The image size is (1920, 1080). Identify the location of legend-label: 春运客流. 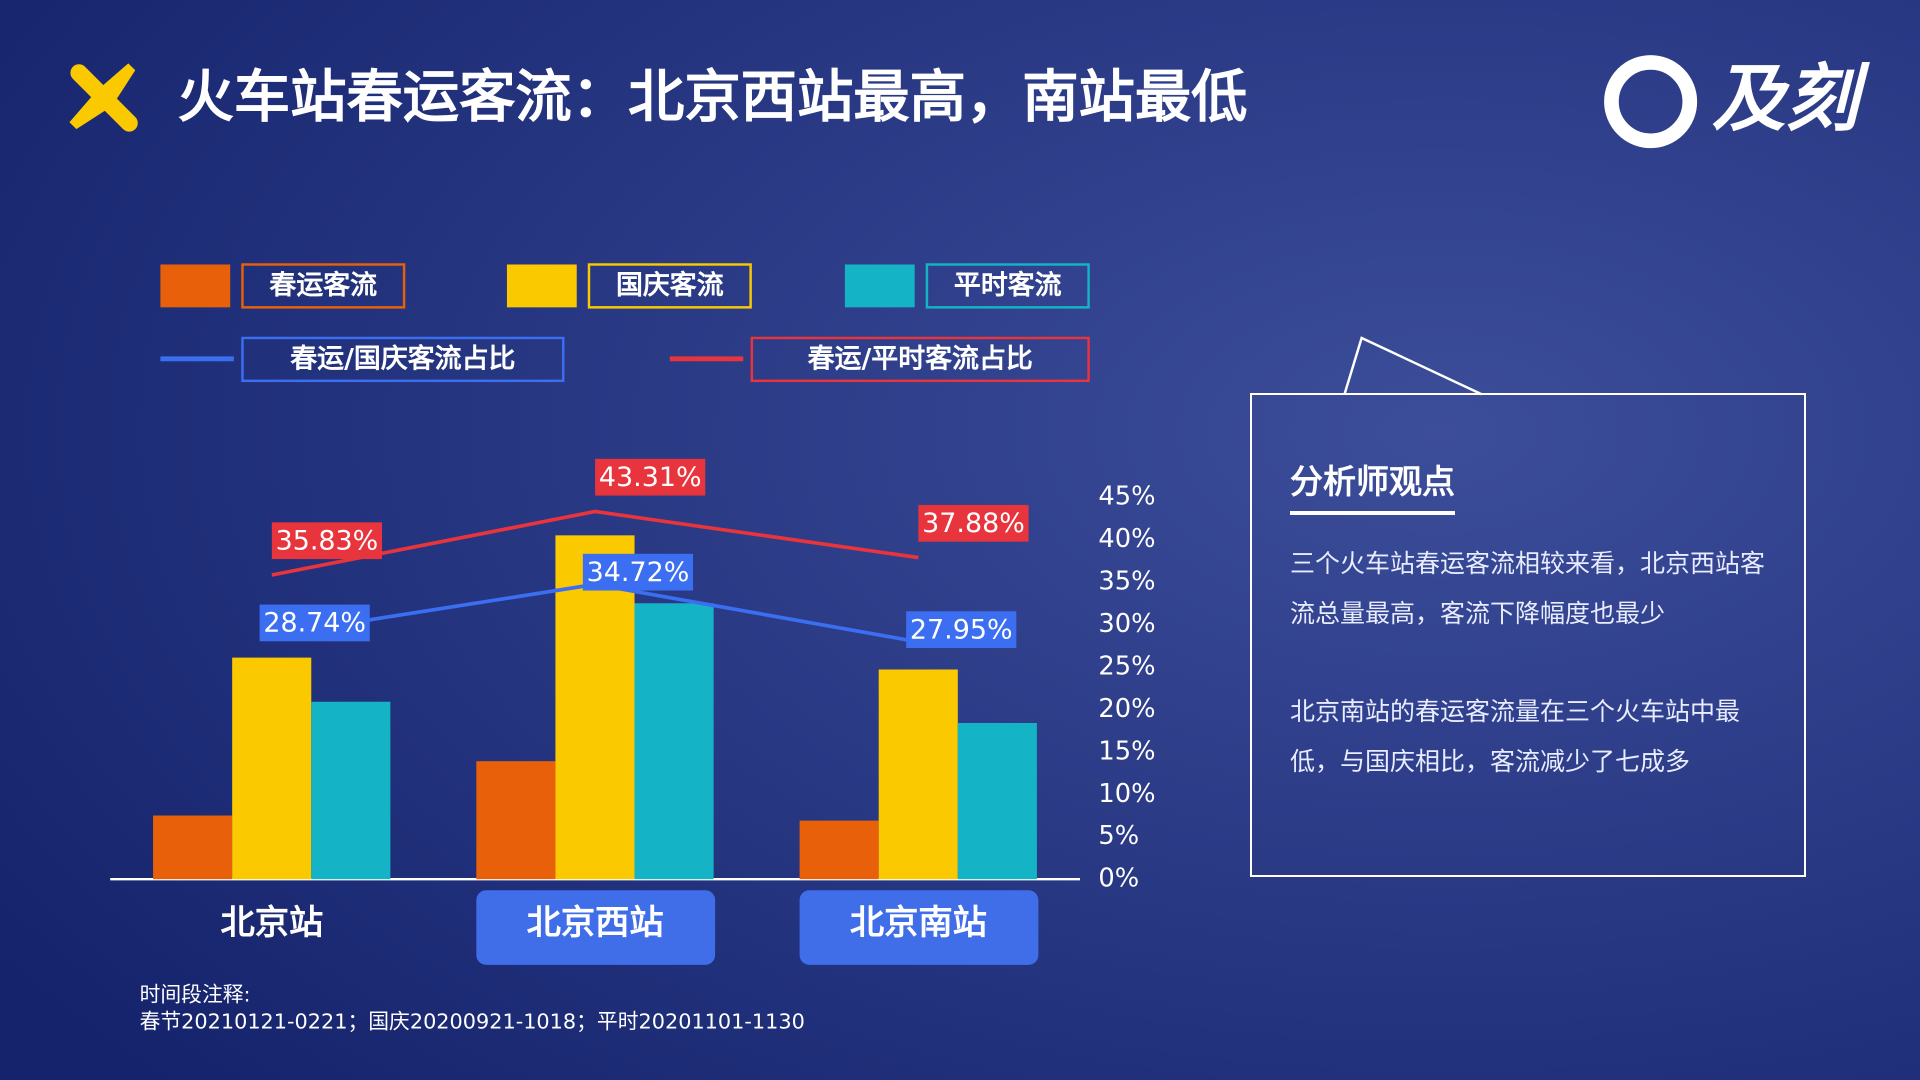
(323, 285).